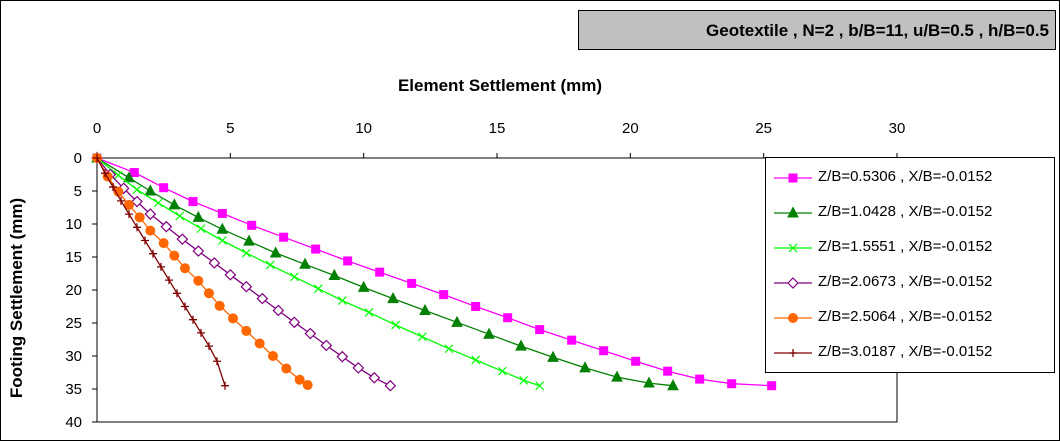 This screenshot has width=1060, height=441. Describe the element at coordinates (363, 128) in the screenshot. I see `x-tick-label: 10` at that location.